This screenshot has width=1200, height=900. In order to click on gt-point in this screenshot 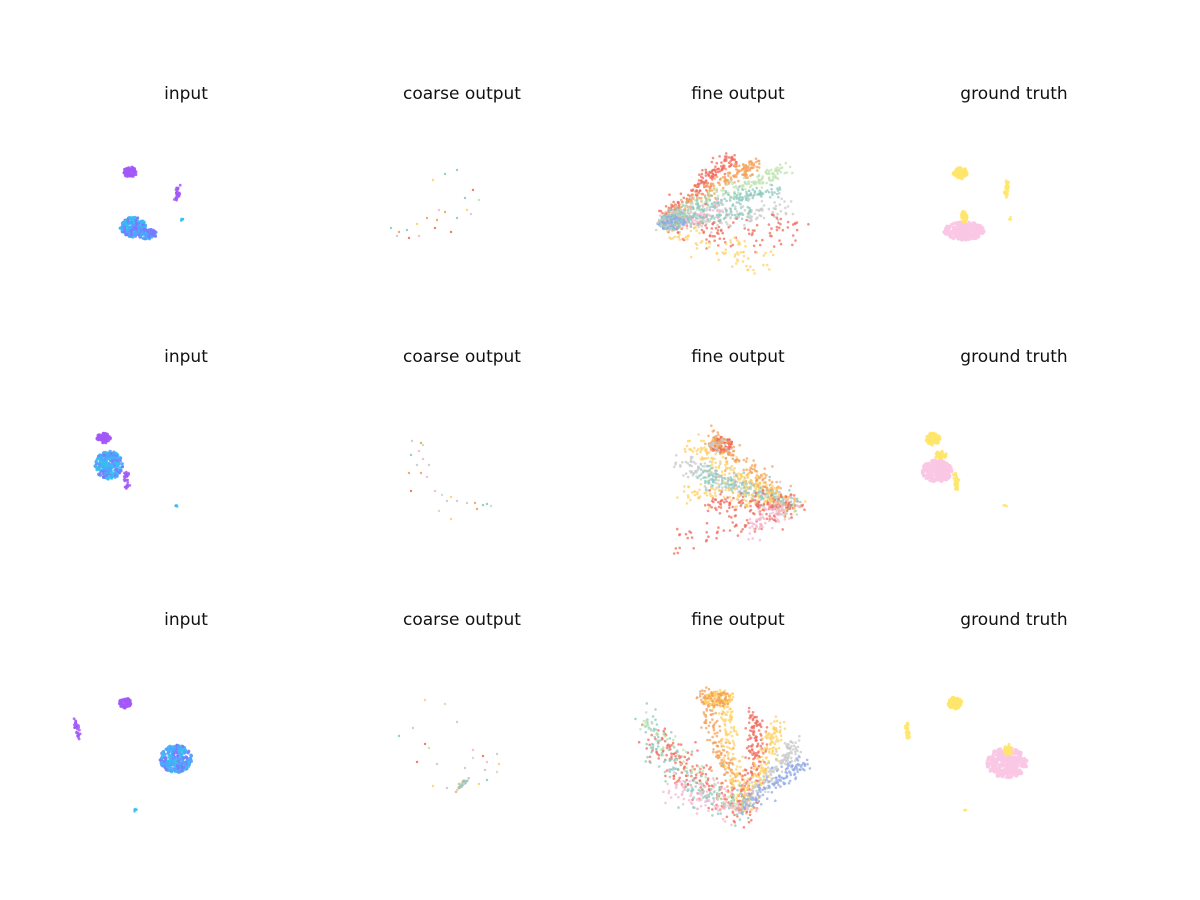, I will do `click(944, 479)`.